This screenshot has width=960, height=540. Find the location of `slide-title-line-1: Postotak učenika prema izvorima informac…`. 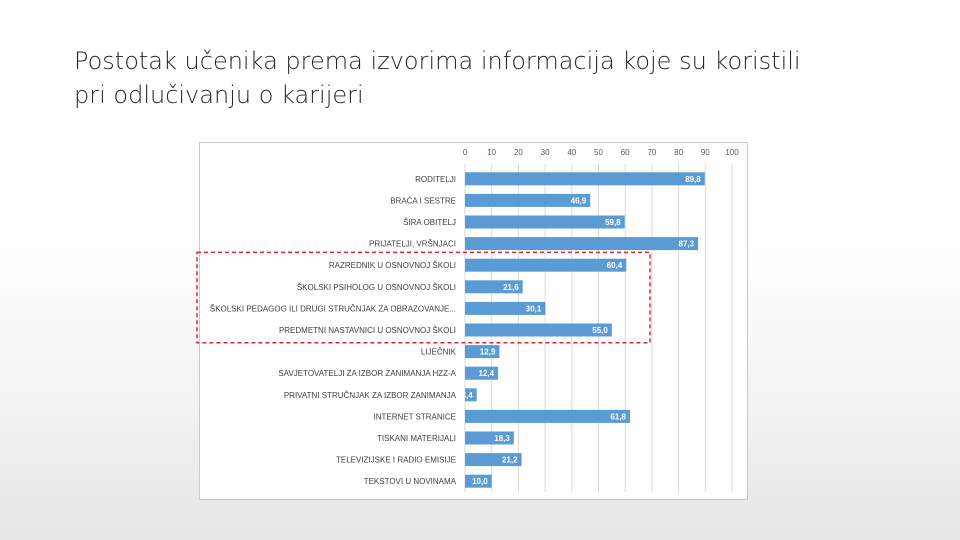

slide-title-line-1: Postotak učenika prema izvorima informac… is located at coordinates (437, 61).